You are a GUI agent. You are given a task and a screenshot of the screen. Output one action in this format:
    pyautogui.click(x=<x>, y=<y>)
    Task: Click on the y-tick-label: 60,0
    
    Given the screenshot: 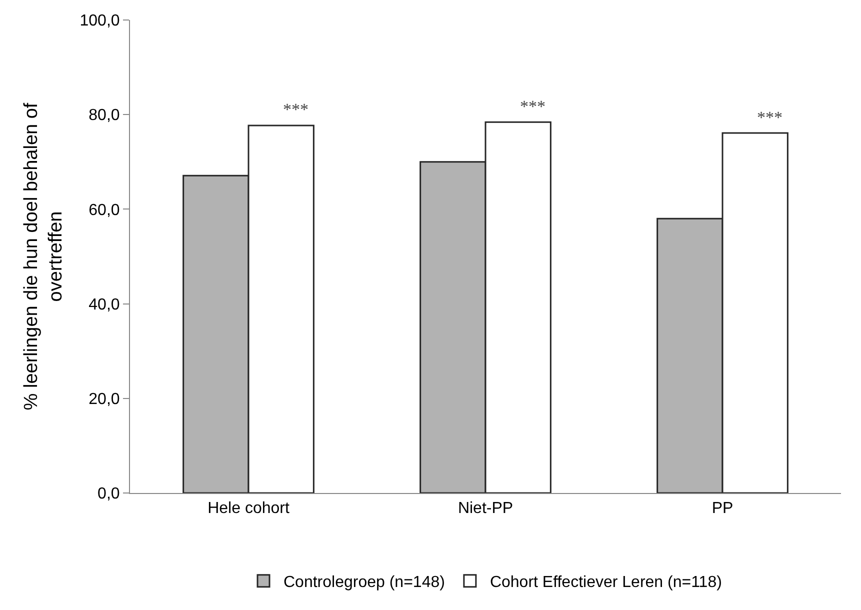 What is the action you would take?
    pyautogui.click(x=104, y=210)
    